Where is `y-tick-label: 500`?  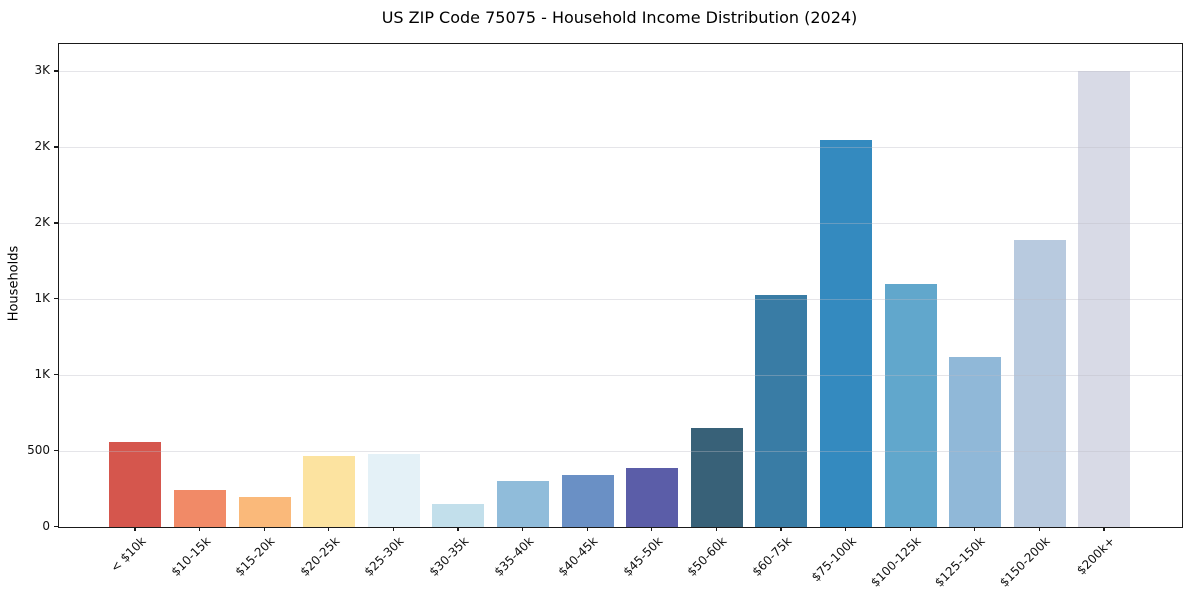
y-tick-label: 500 is located at coordinates (38, 450).